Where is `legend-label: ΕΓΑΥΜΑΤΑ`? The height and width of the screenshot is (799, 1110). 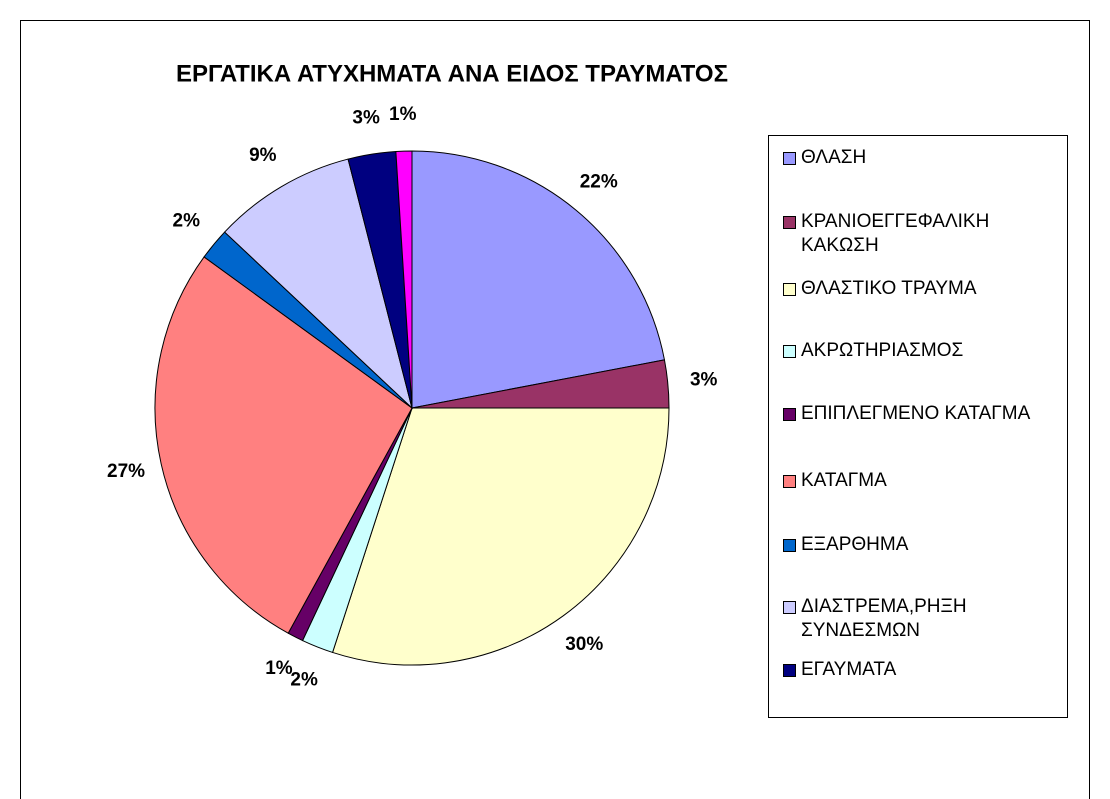
legend-label: ΕΓΑΥΜΑΤΑ is located at coordinates (849, 669).